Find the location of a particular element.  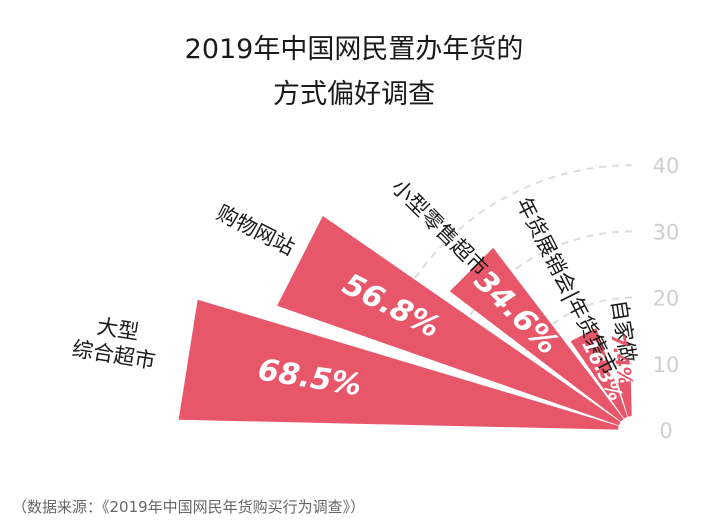

tick-label-0: 0 is located at coordinates (665, 431).